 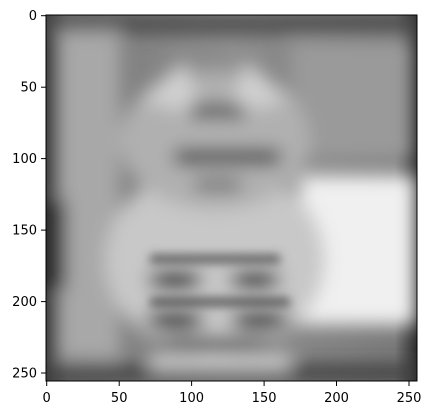 I want to click on y-tick-label-150: 150, so click(x=24, y=231).